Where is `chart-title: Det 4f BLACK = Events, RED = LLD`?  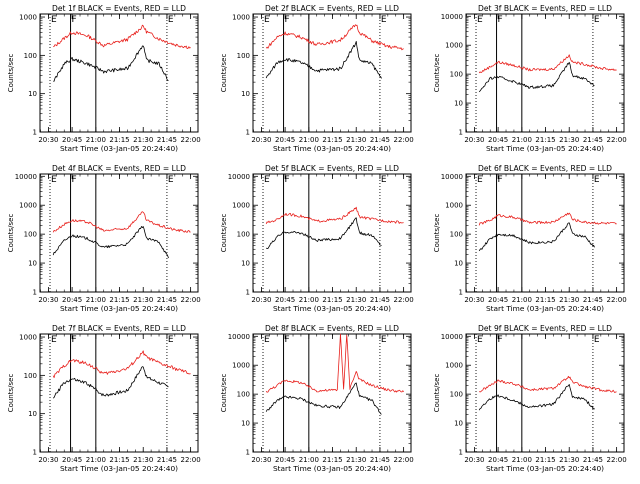
chart-title: Det 4f BLACK = Events, RED = LLD is located at coordinates (119, 168).